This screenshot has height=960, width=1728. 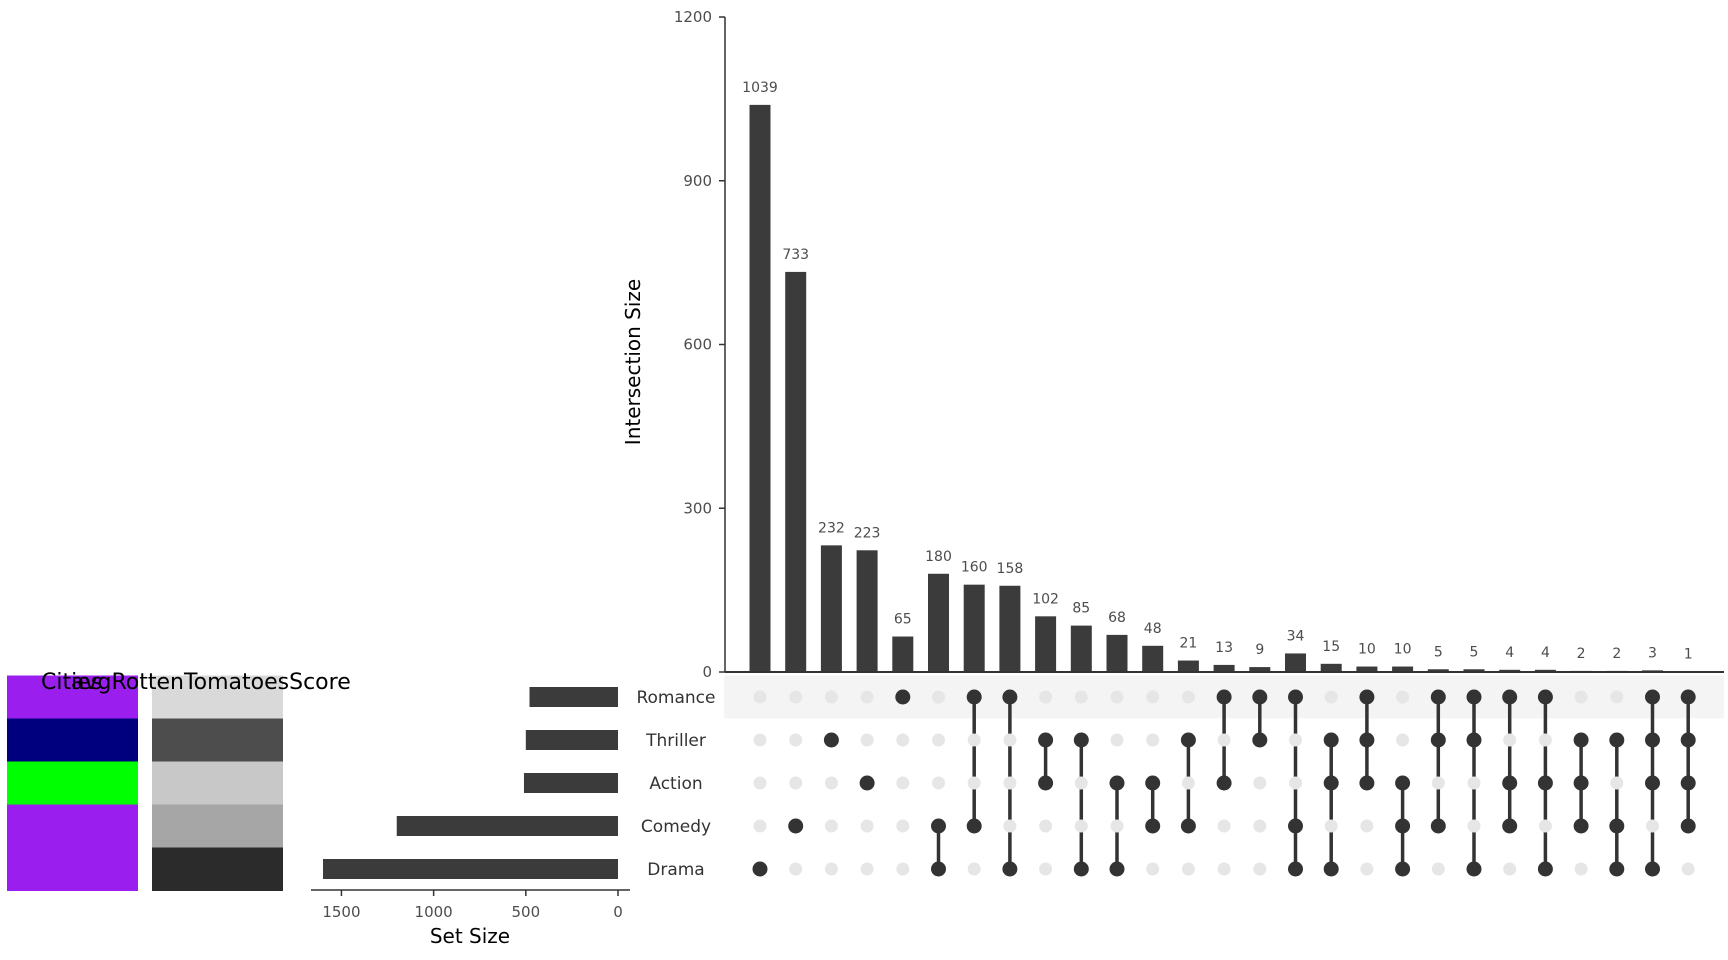 I want to click on matrix-dot-13-comedy, so click(x=1188, y=826).